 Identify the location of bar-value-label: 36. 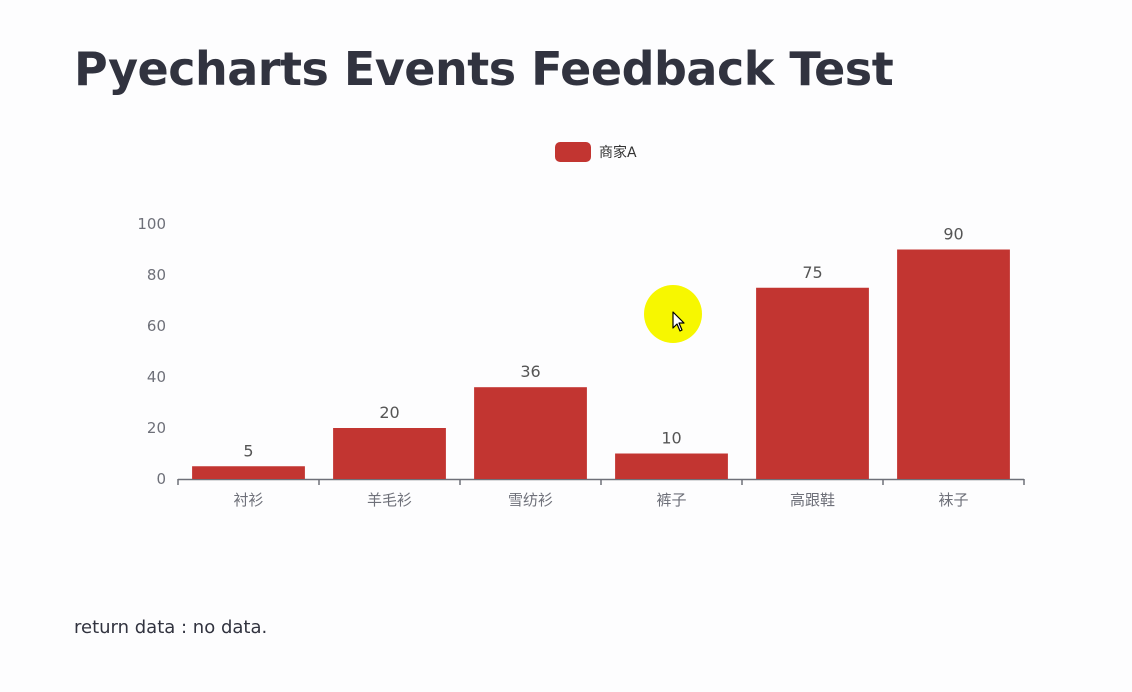
(530, 371).